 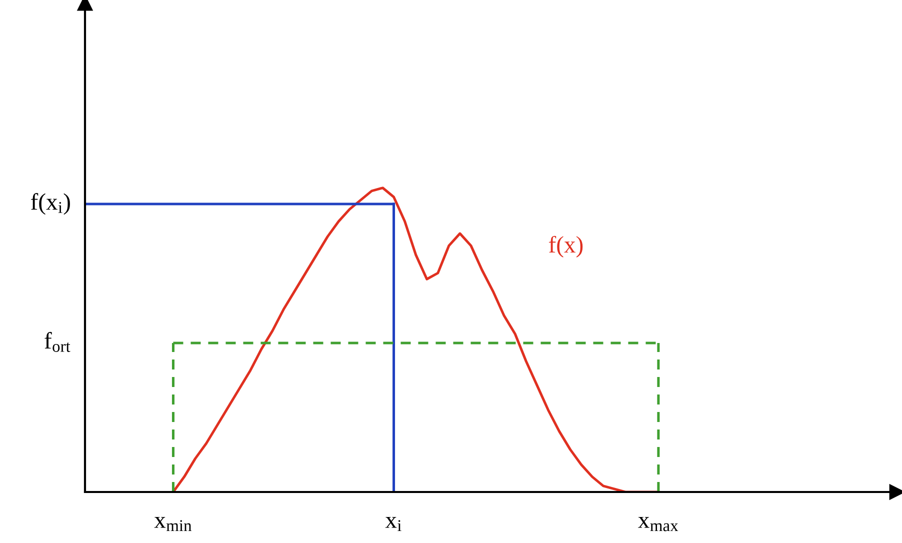 What do you see at coordinates (57, 342) in the screenshot?
I see `text: f$_{ort}$` at bounding box center [57, 342].